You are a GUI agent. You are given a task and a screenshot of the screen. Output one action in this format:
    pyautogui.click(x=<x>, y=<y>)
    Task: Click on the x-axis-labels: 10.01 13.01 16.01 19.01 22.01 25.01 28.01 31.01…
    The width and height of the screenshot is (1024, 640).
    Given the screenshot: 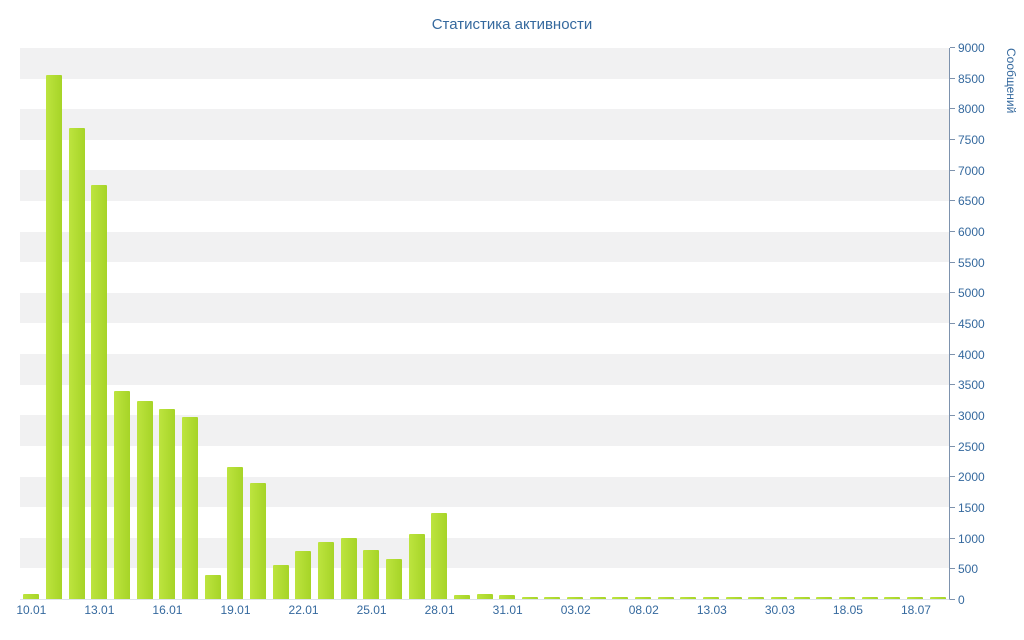 What is the action you would take?
    pyautogui.click(x=483, y=611)
    